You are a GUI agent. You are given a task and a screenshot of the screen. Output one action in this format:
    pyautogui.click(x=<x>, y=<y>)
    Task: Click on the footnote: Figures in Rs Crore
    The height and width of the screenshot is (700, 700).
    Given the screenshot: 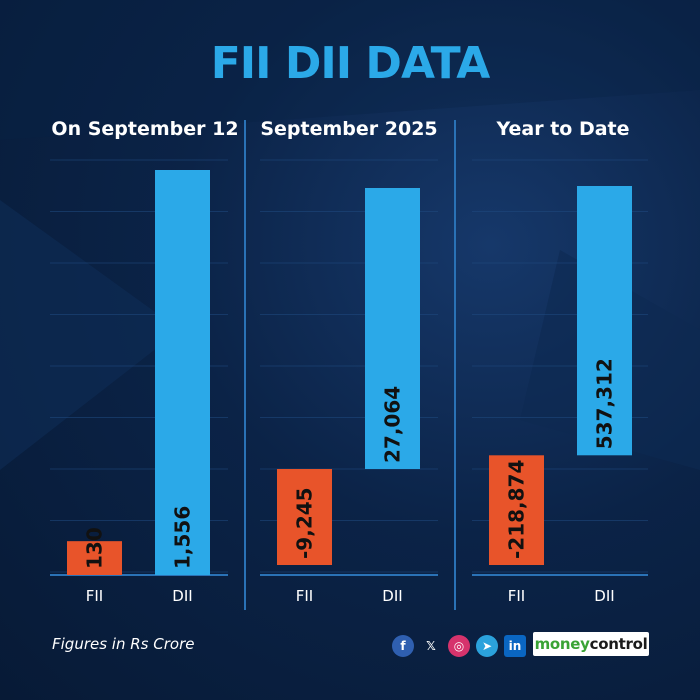 What is the action you would take?
    pyautogui.click(x=123, y=644)
    